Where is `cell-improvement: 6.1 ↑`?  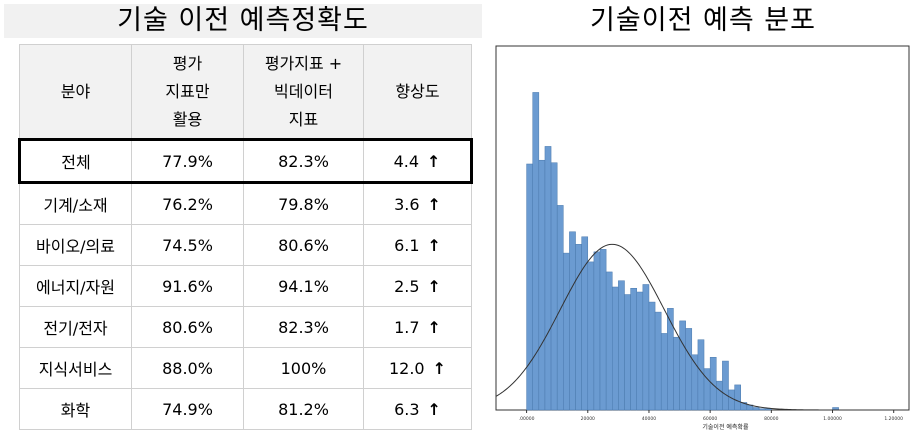
cell-improvement: 6.1 ↑ is located at coordinates (417, 245).